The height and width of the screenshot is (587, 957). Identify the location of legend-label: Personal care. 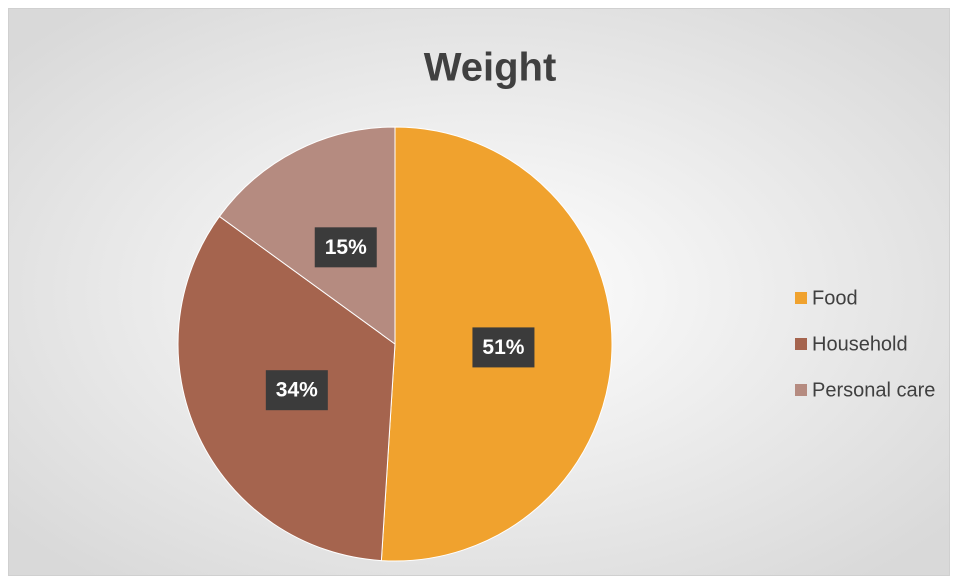
(873, 390).